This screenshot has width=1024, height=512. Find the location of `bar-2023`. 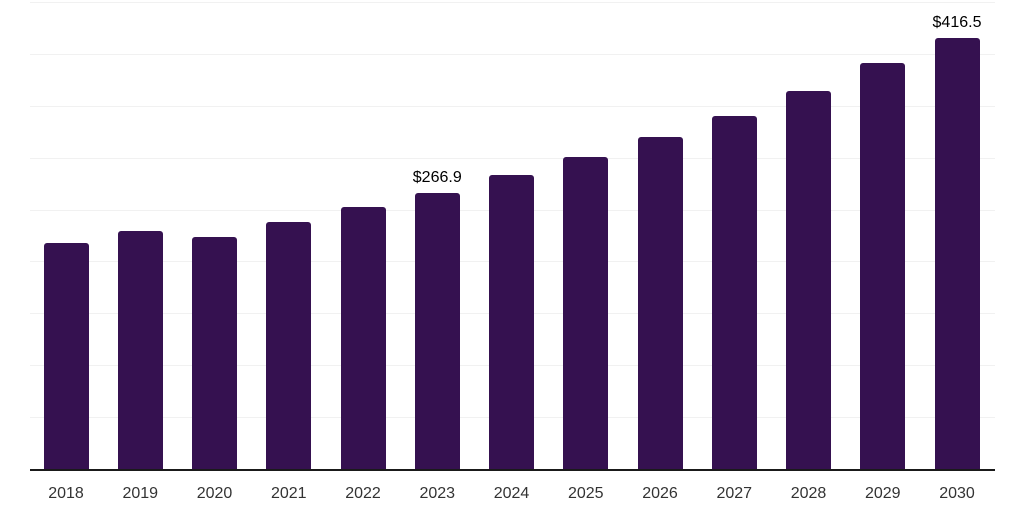

bar-2023 is located at coordinates (437, 331).